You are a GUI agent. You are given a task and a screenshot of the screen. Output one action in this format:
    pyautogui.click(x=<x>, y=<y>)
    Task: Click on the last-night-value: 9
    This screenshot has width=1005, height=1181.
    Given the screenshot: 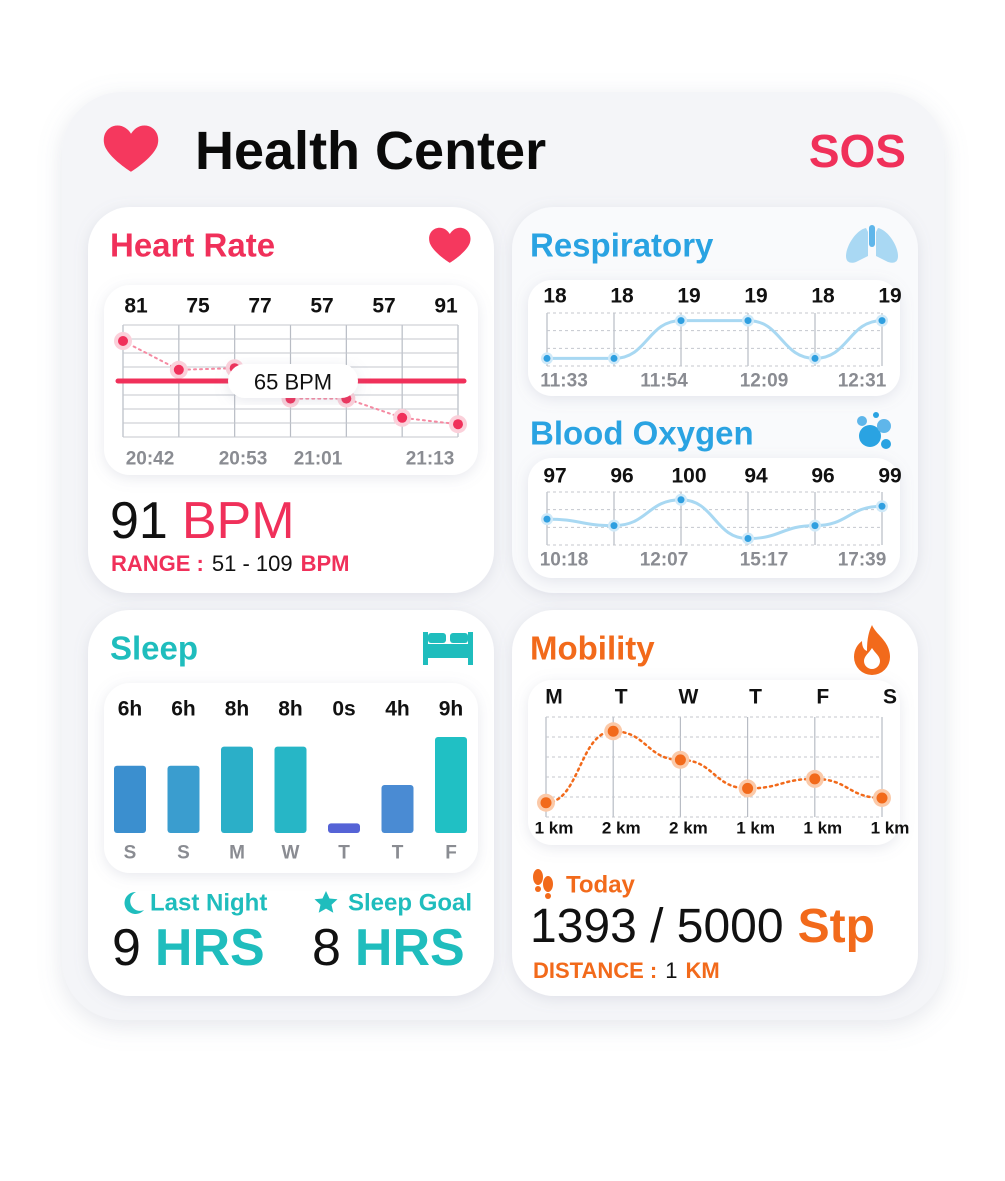 What is the action you would take?
    pyautogui.click(x=126, y=948)
    